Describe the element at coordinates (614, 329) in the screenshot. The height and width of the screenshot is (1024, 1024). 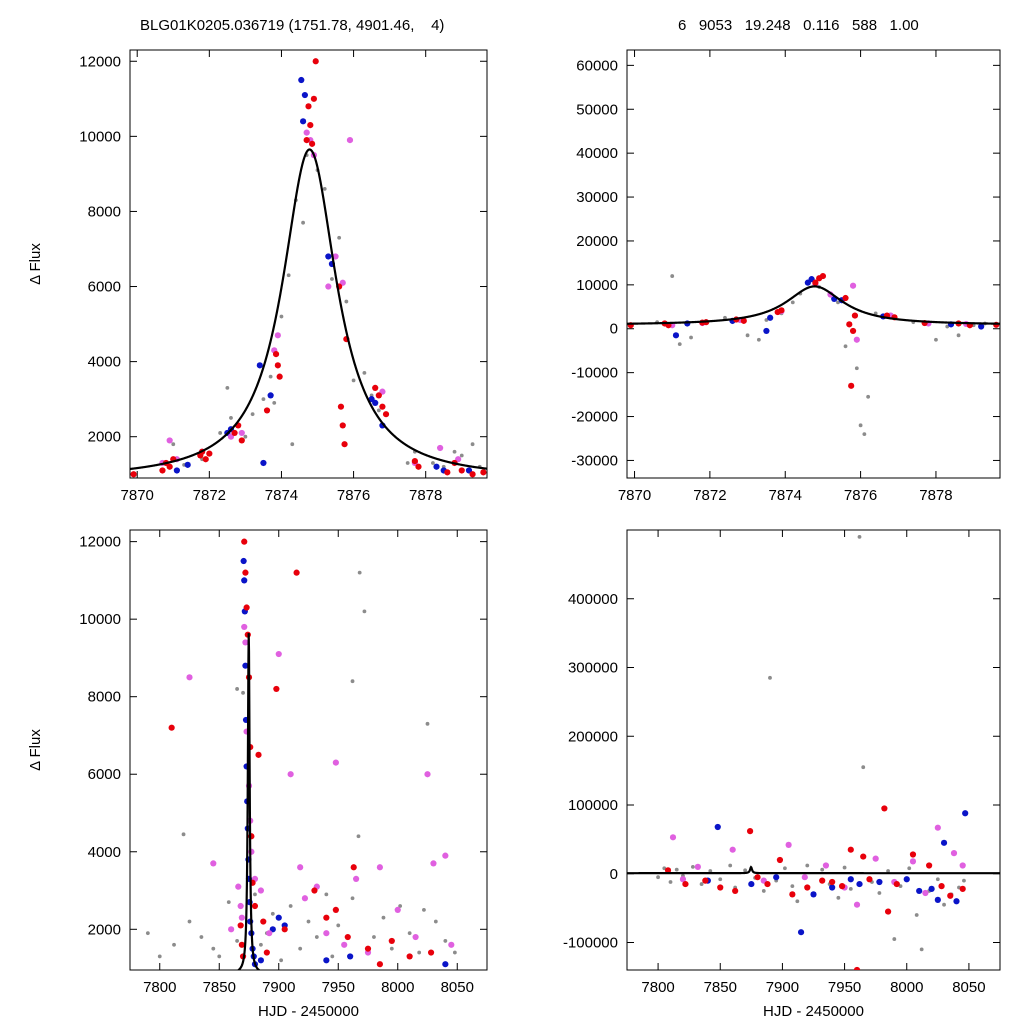
I see `y-tick-label: 0` at that location.